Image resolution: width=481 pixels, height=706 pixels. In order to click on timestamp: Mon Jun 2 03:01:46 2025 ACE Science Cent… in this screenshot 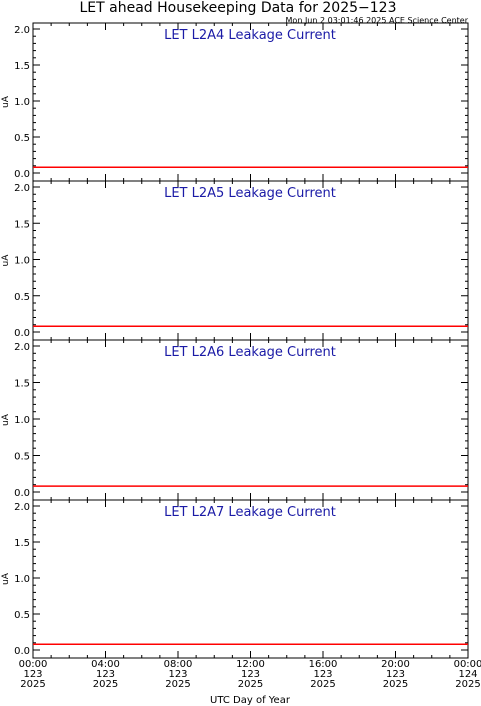, I will do `click(377, 20)`.